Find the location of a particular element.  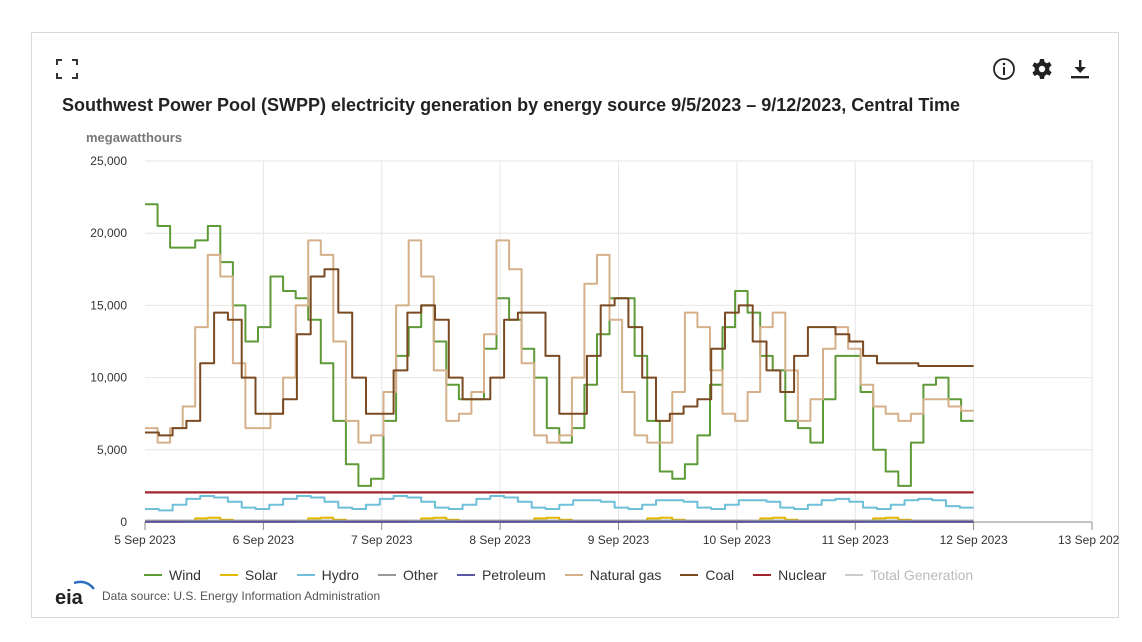

legend-label: Wind is located at coordinates (185, 575).